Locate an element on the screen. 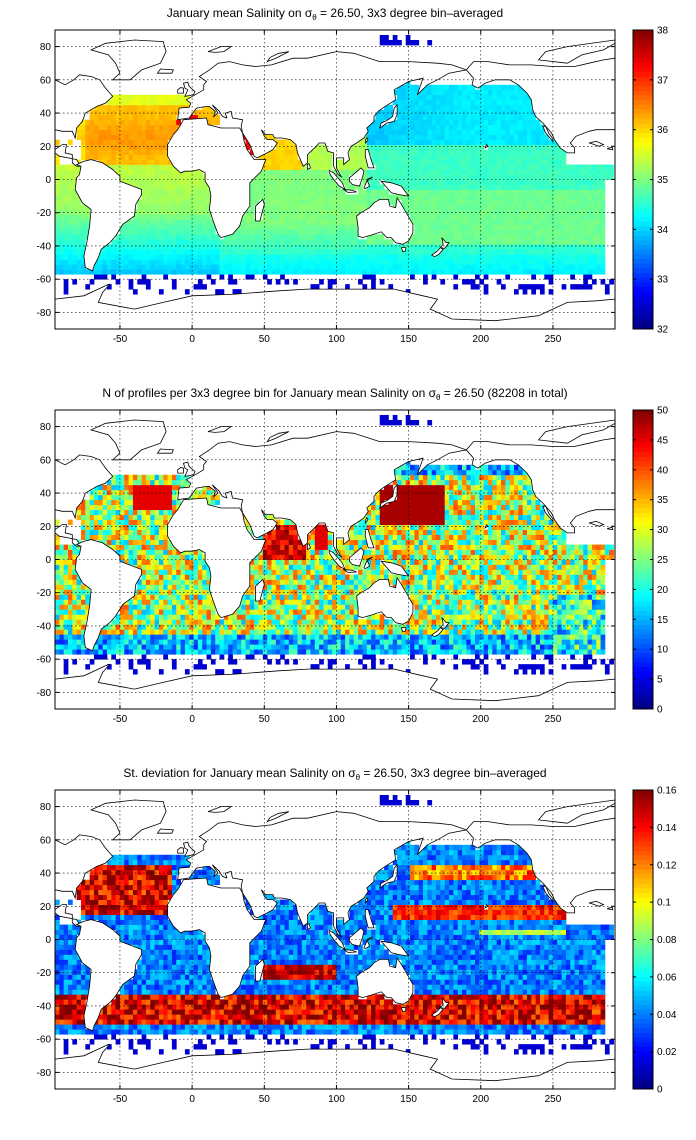 This screenshot has width=696, height=1140. colorbar-segment is located at coordinates (643, 98).